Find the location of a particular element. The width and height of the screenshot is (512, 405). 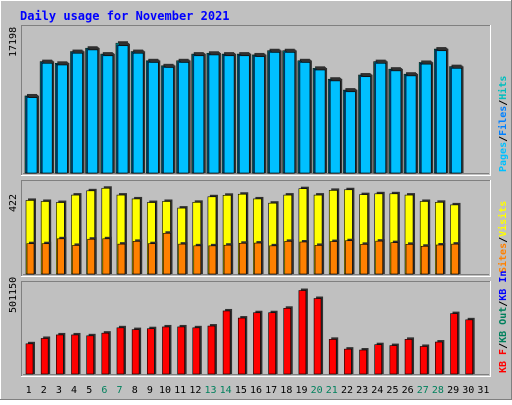

x-tick-label: 31 is located at coordinates (483, 390).